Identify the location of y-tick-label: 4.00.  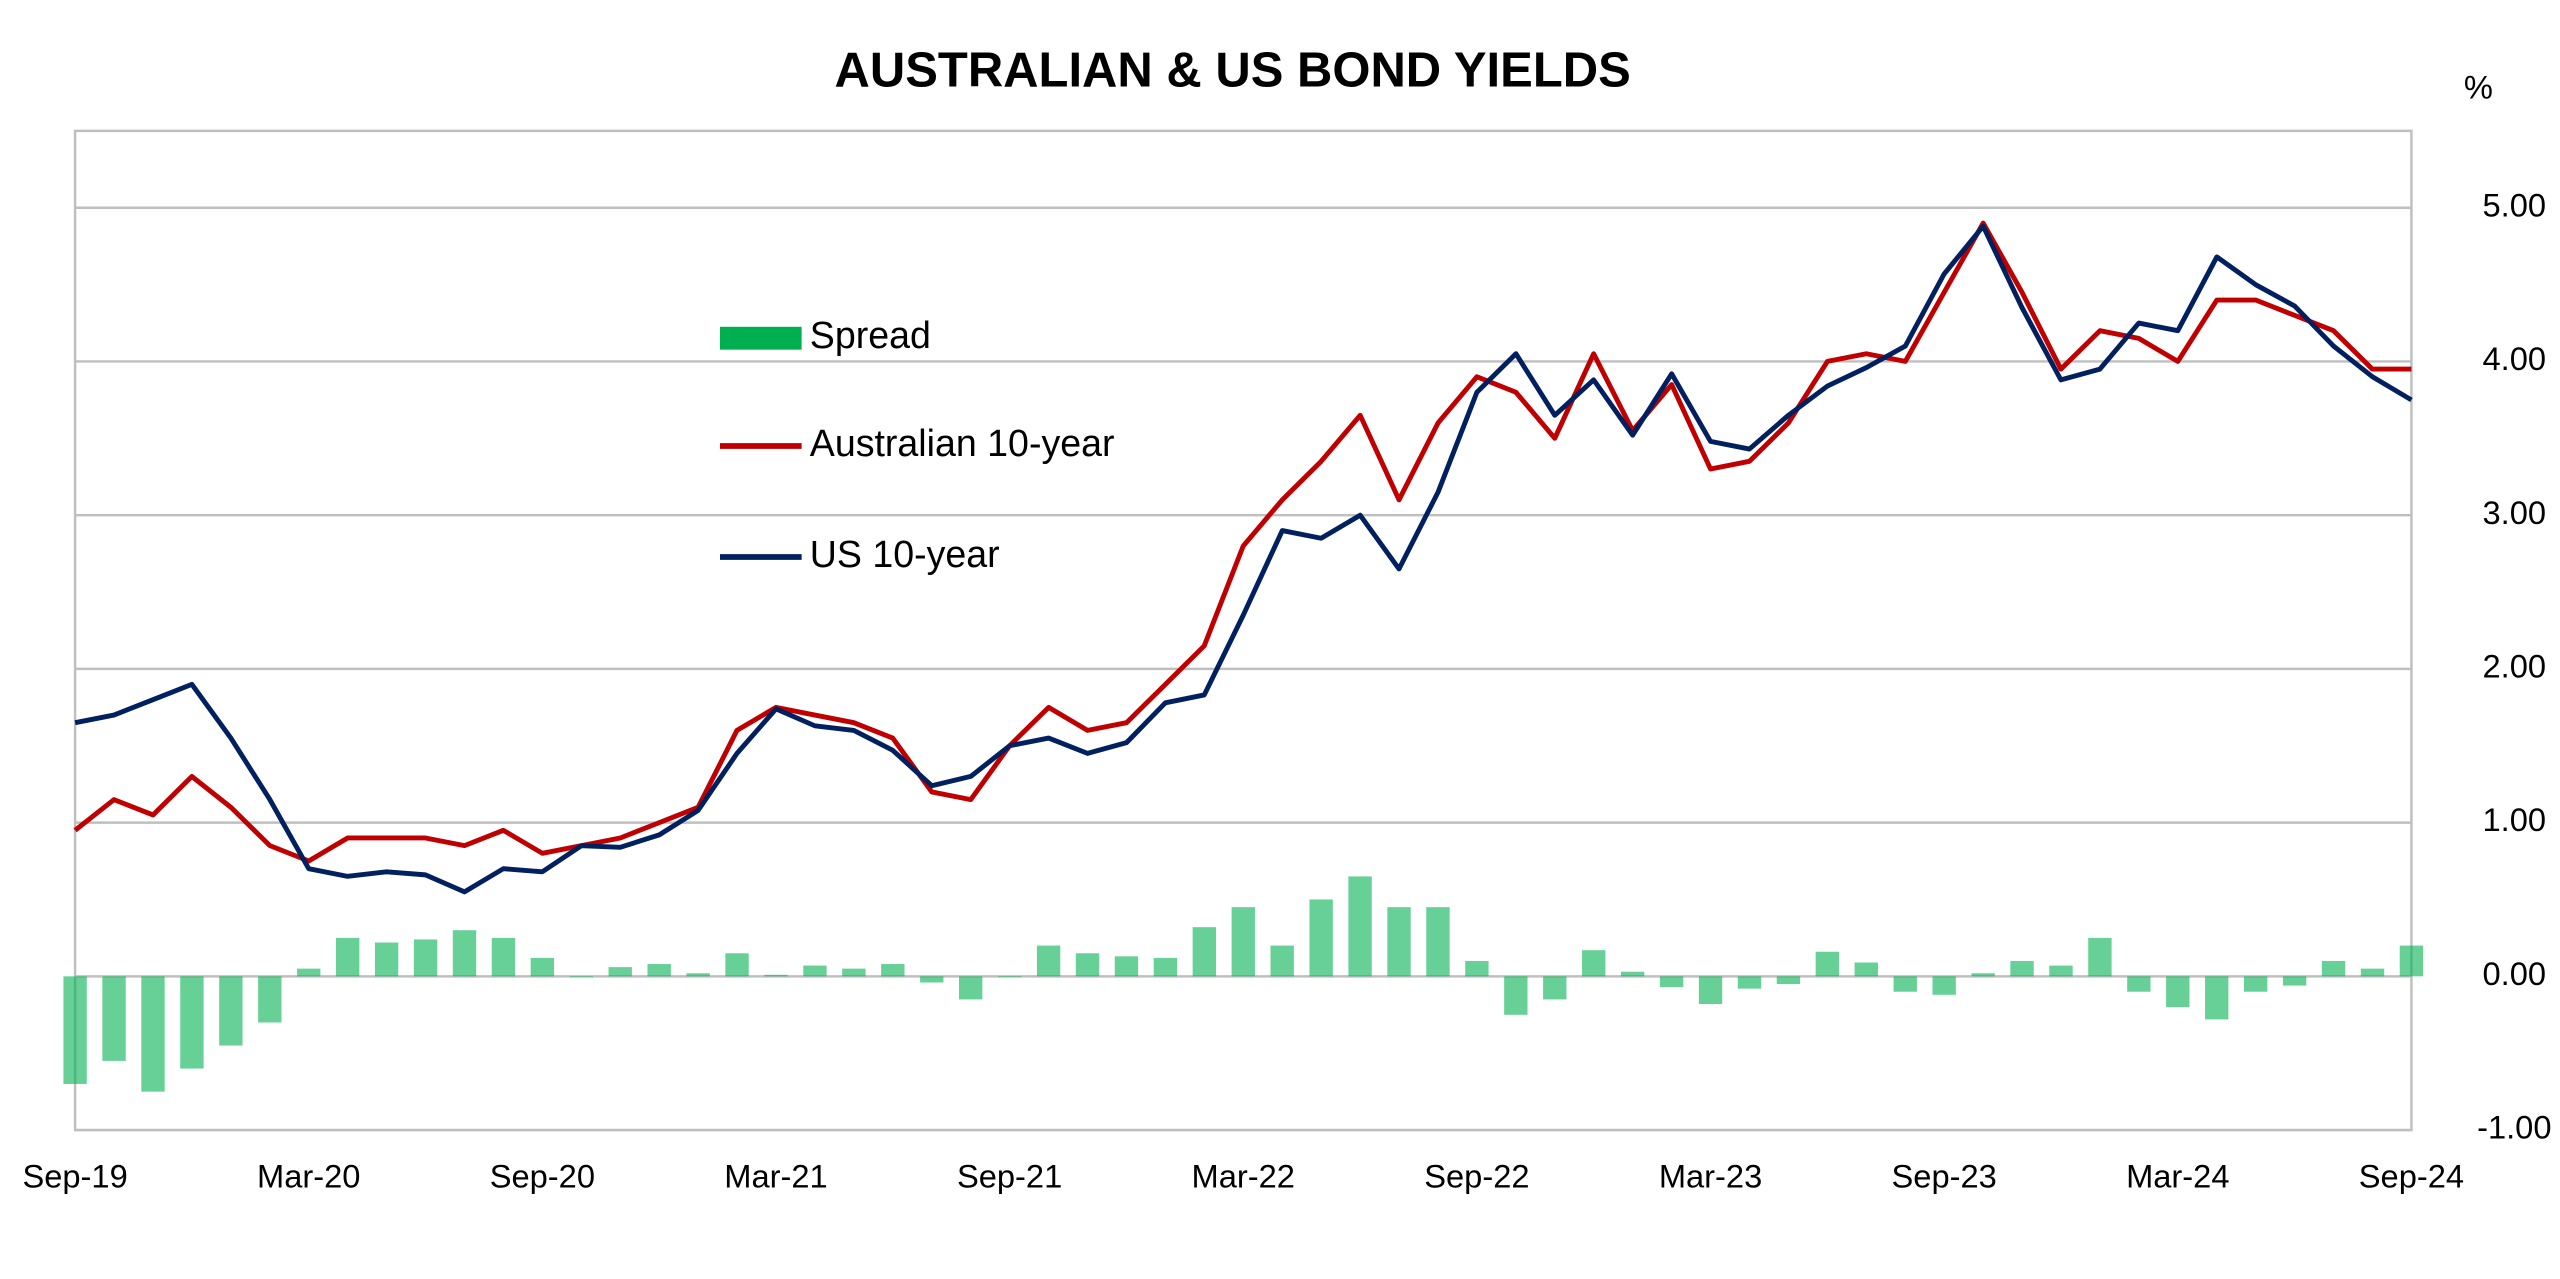
(2515, 358).